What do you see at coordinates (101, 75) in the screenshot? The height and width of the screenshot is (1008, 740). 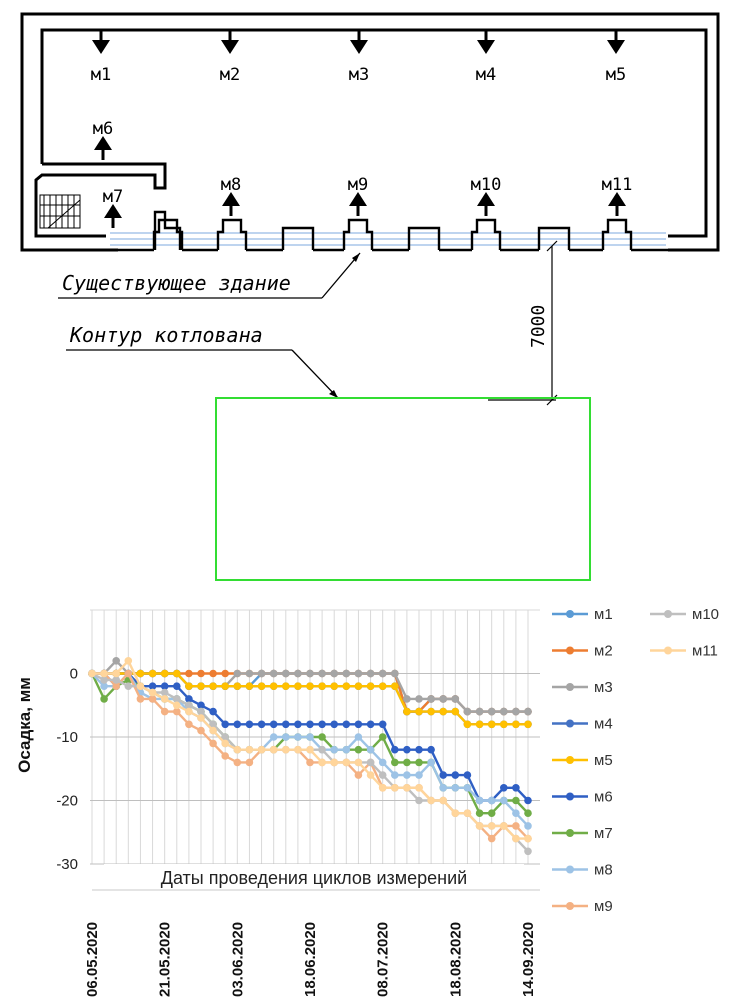 I see `mark-label: м1` at bounding box center [101, 75].